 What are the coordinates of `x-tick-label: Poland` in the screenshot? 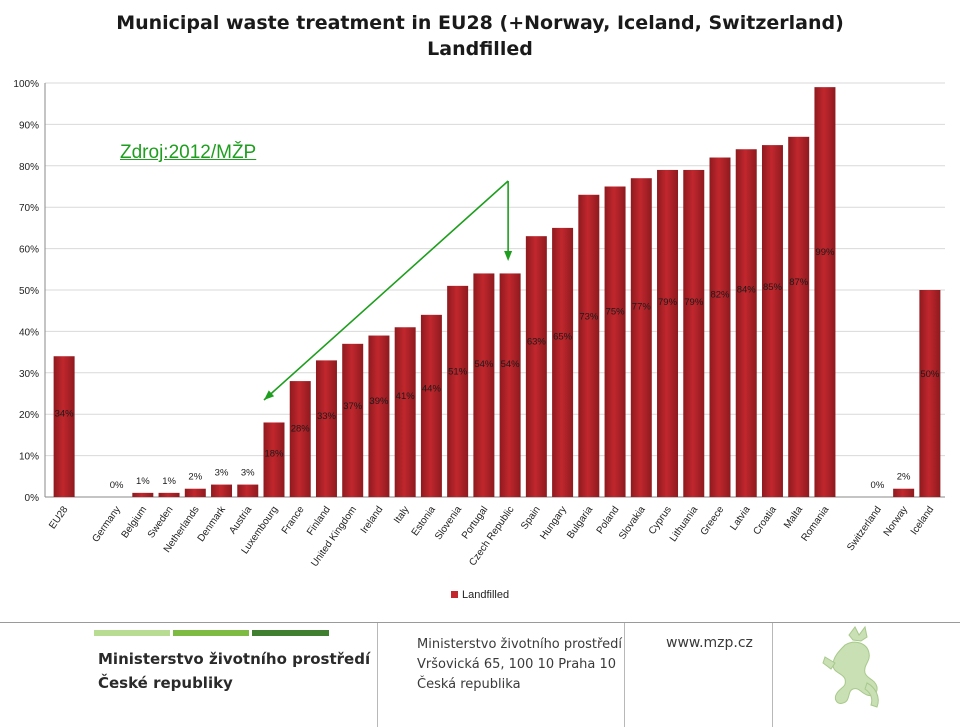 It's located at (608, 520).